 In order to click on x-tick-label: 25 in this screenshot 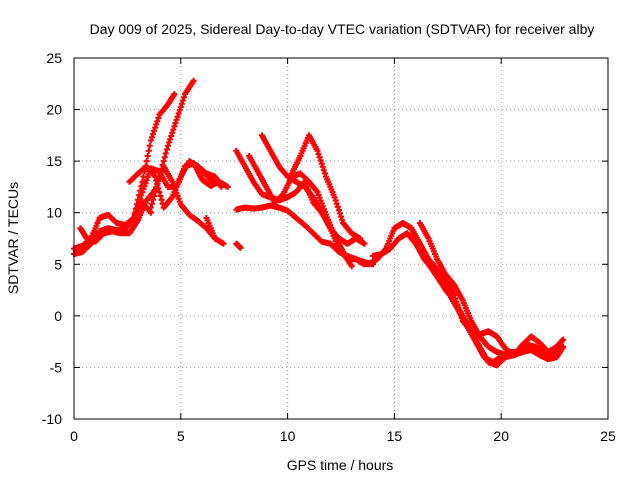, I will do `click(608, 436)`.